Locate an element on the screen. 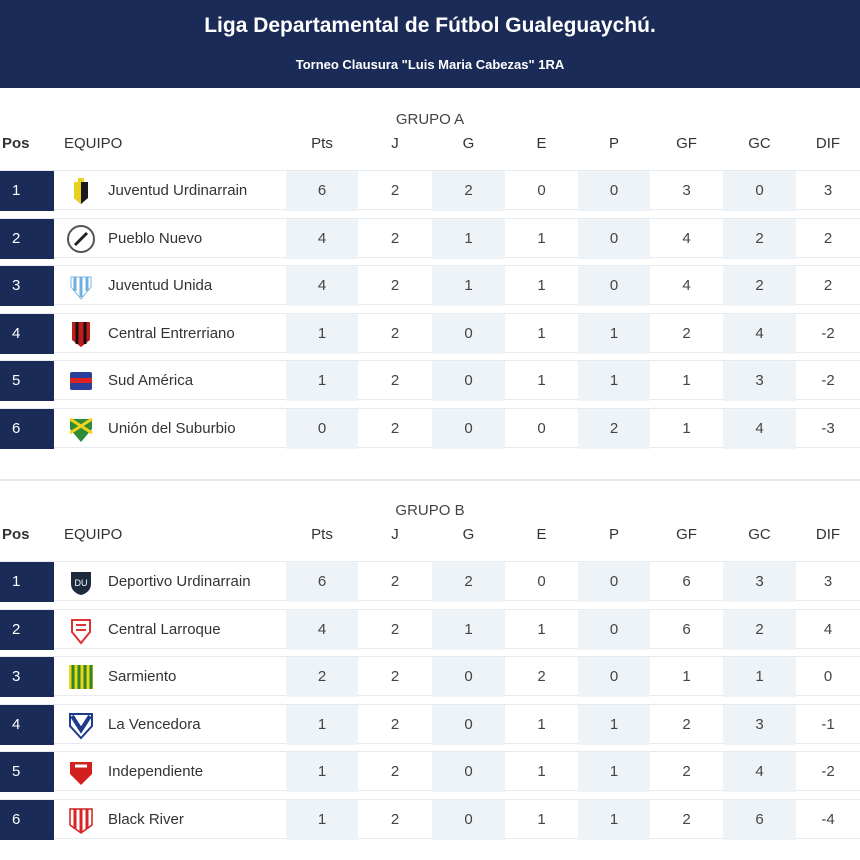 The image size is (860, 860). table-row: 5 Sud América 1 2 0 1 1 1 3 -2 is located at coordinates (430, 380).